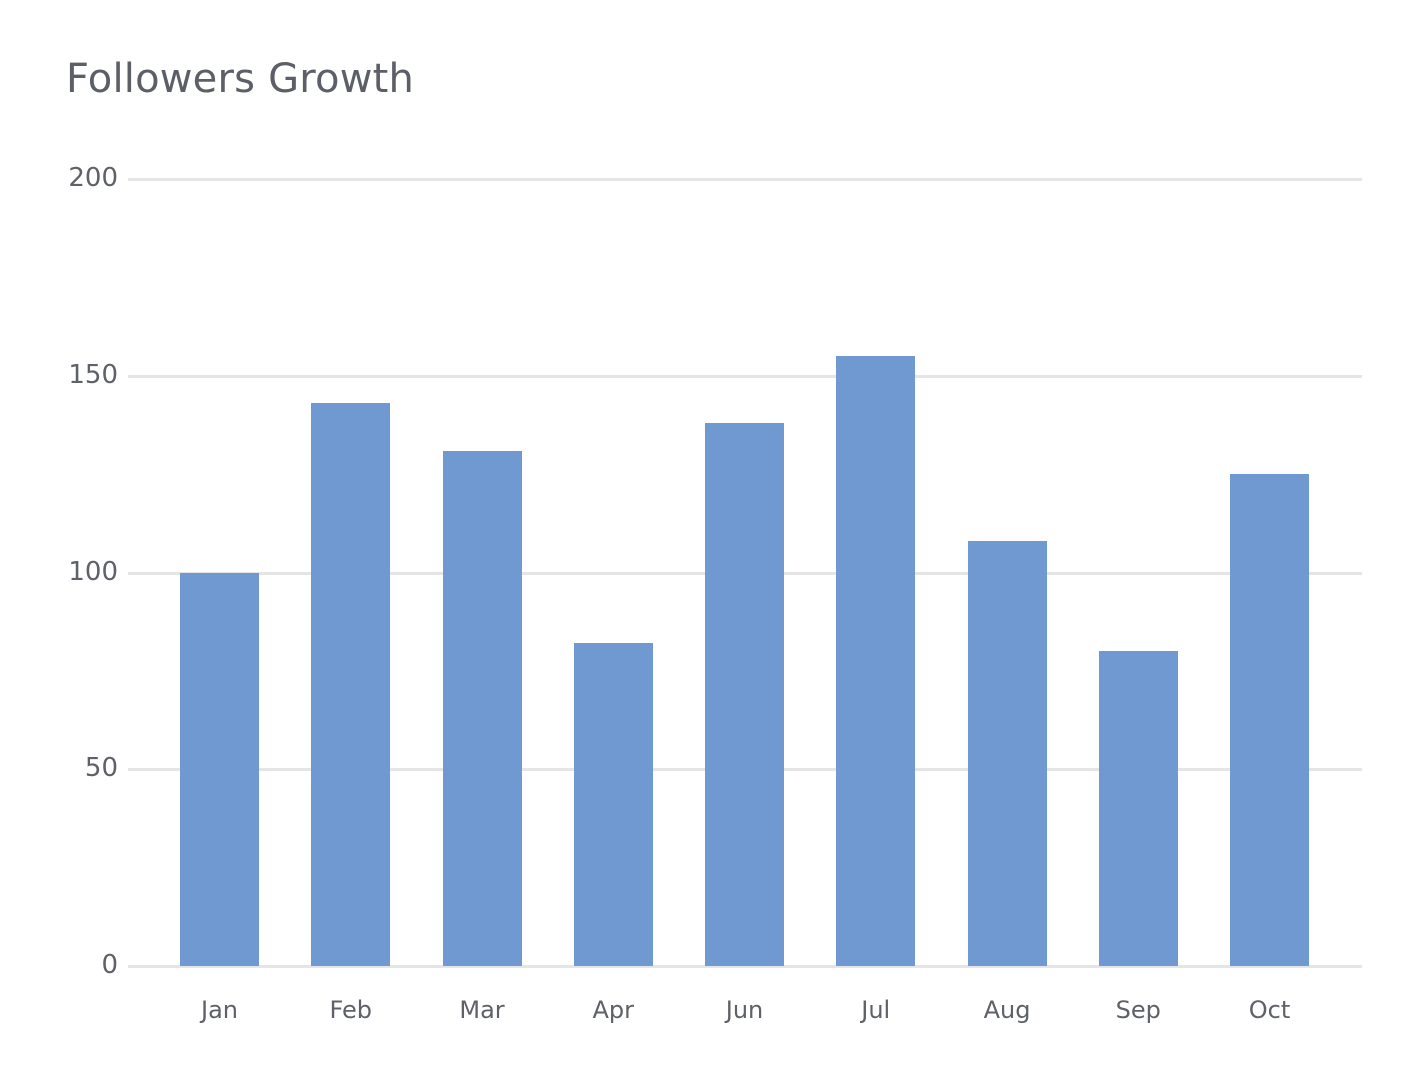 Image resolution: width=1427 pixels, height=1080 pixels. I want to click on x-axis-tick-label: Oct, so click(1269, 1010).